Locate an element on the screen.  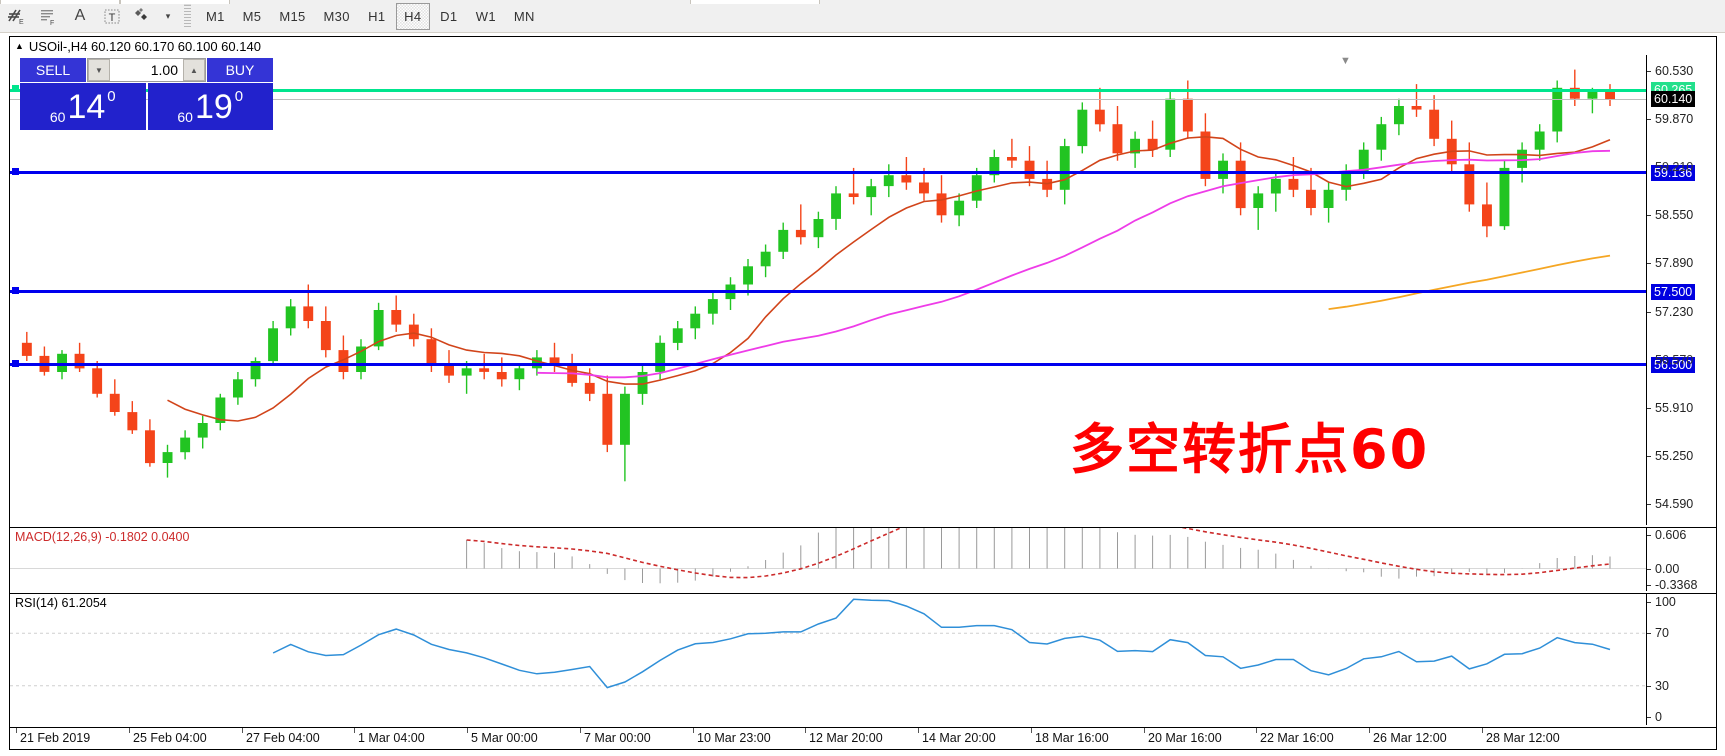
volume-stepper: ▼ 1.00 ▲ is located at coordinates (146, 70).